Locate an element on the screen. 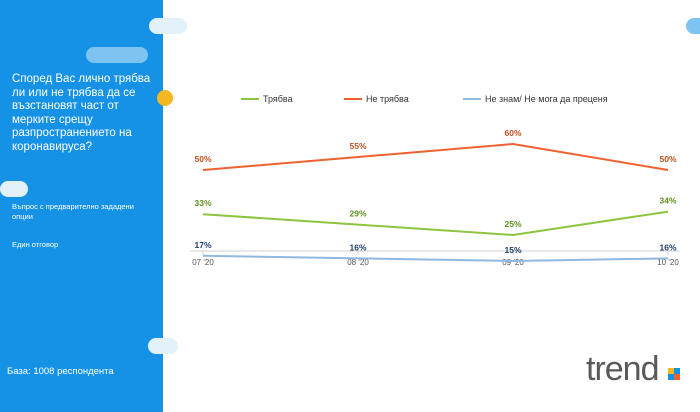  data-label: 55% is located at coordinates (357, 146).